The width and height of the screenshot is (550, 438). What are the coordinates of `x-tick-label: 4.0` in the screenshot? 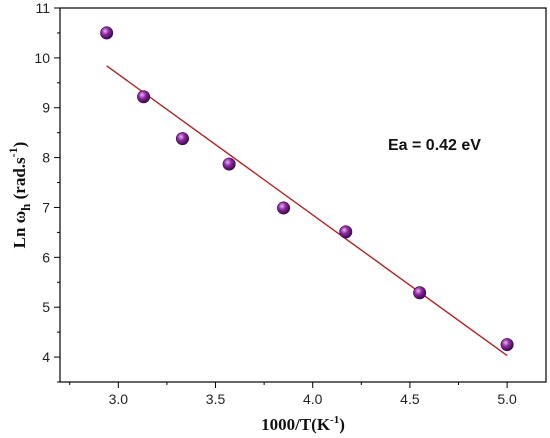 It's located at (313, 399).